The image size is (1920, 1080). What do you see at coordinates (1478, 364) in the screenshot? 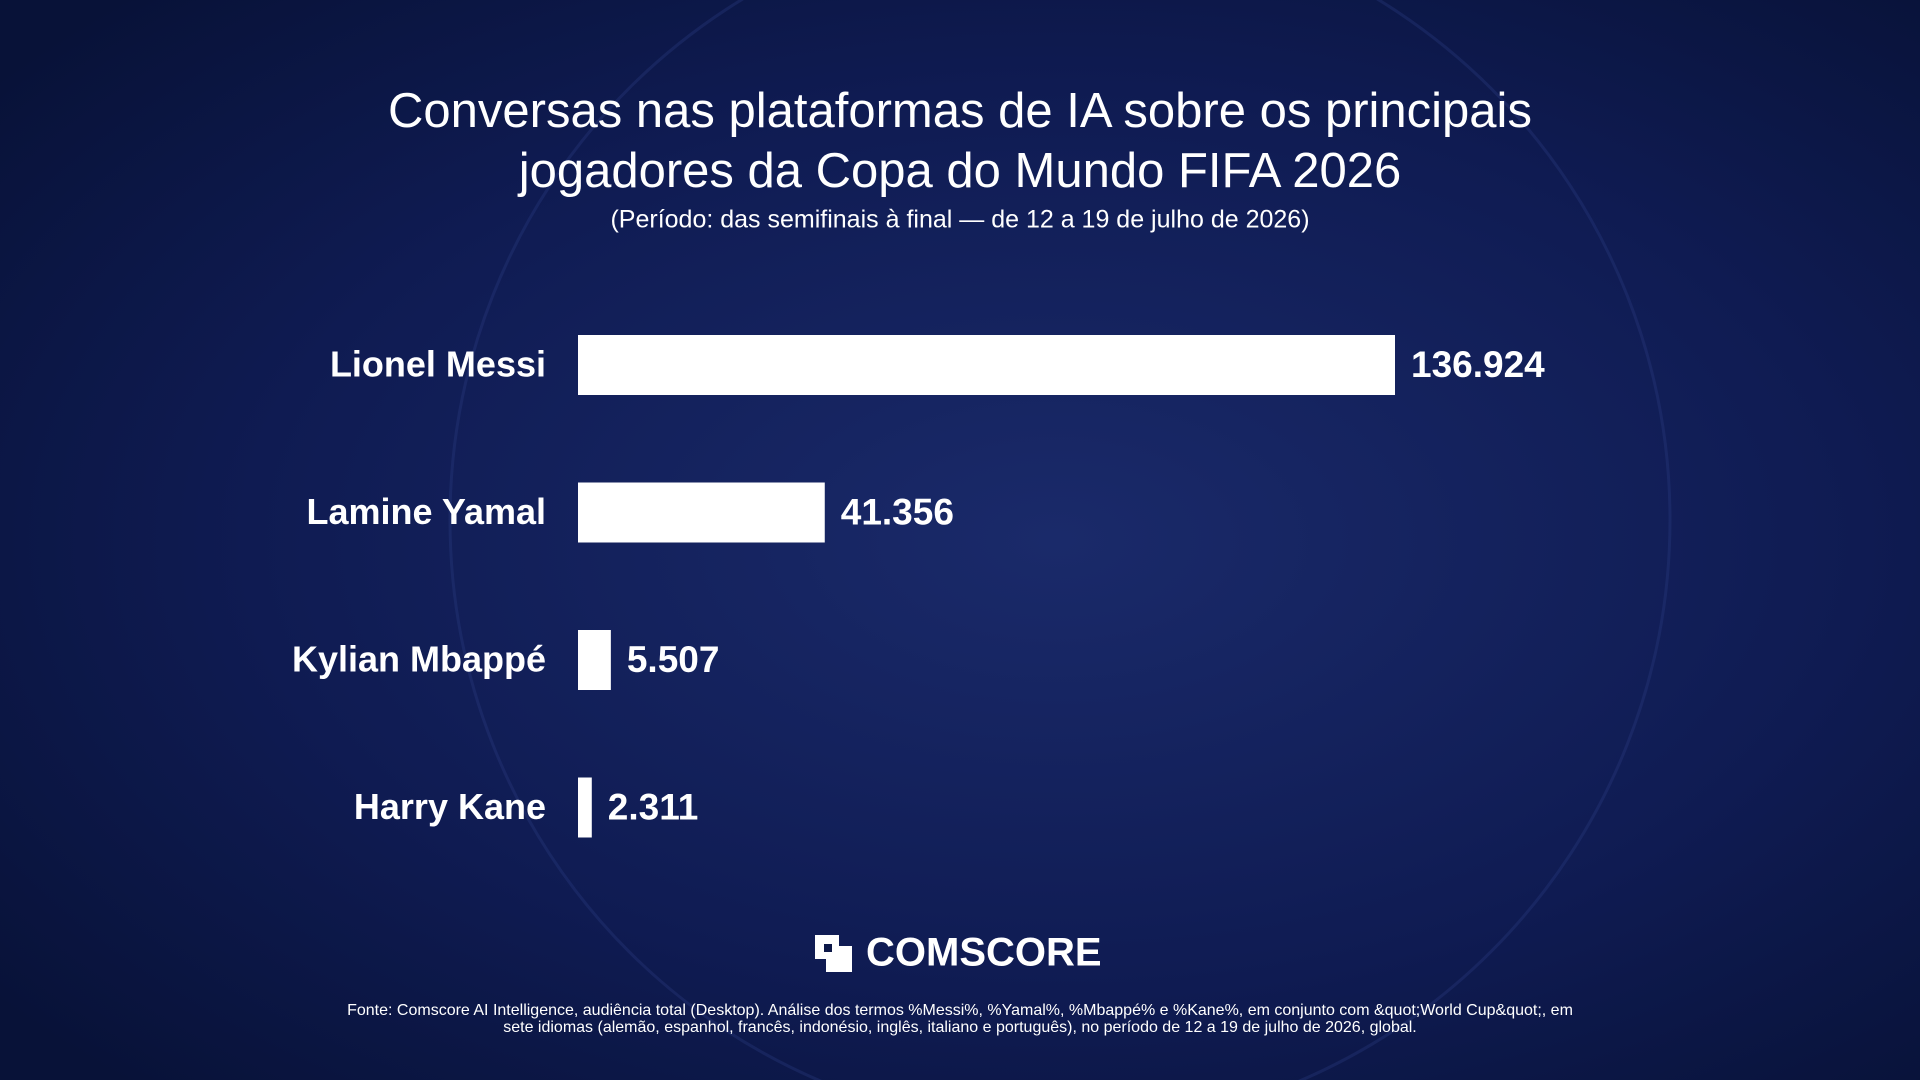
I see `value-label: 136.924` at bounding box center [1478, 364].